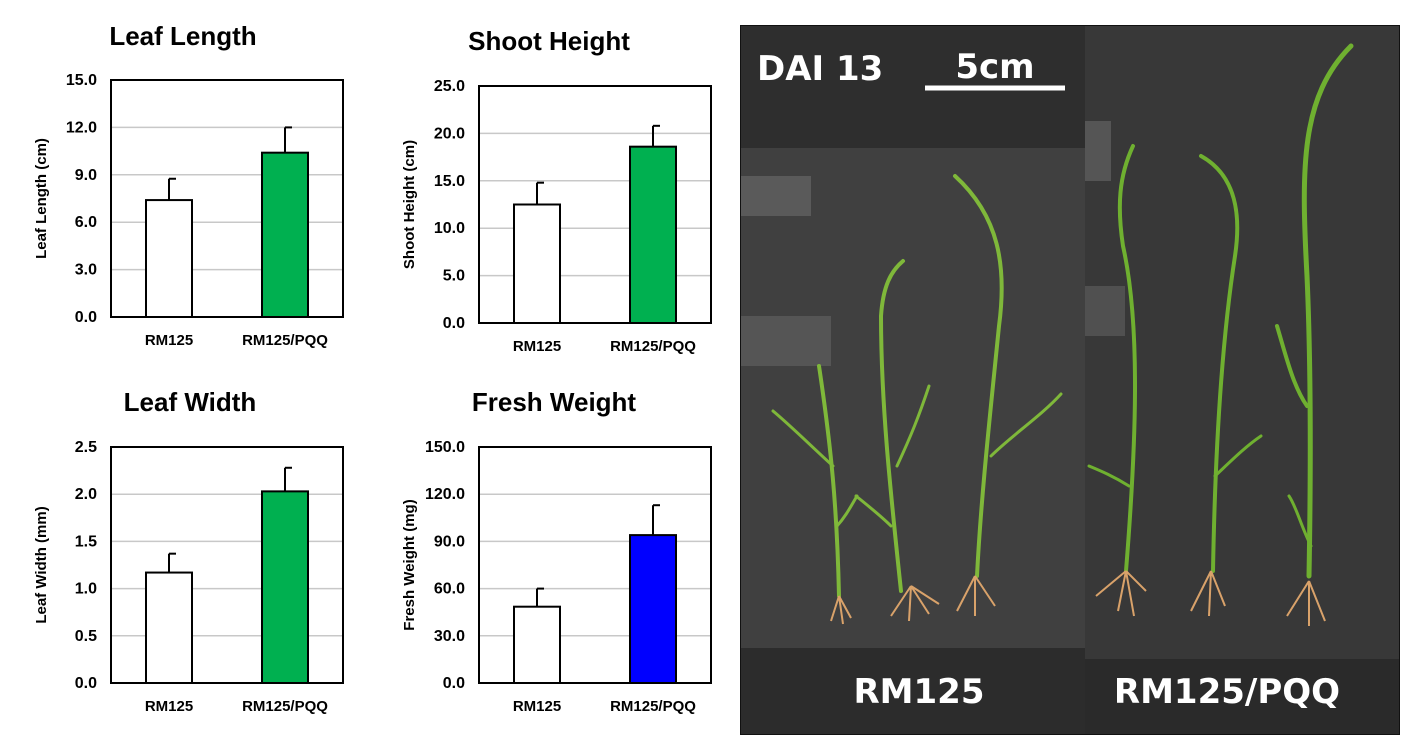 The image size is (1401, 738). What do you see at coordinates (449, 133) in the screenshot?
I see `y-tick-label: 20.0` at bounding box center [449, 133].